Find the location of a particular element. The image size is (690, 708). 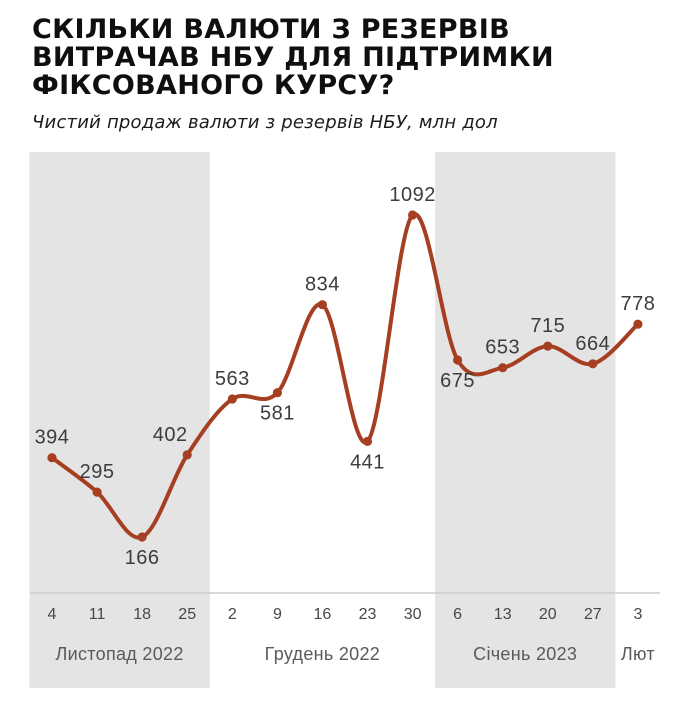

x-tick-label: 4 is located at coordinates (52, 614).